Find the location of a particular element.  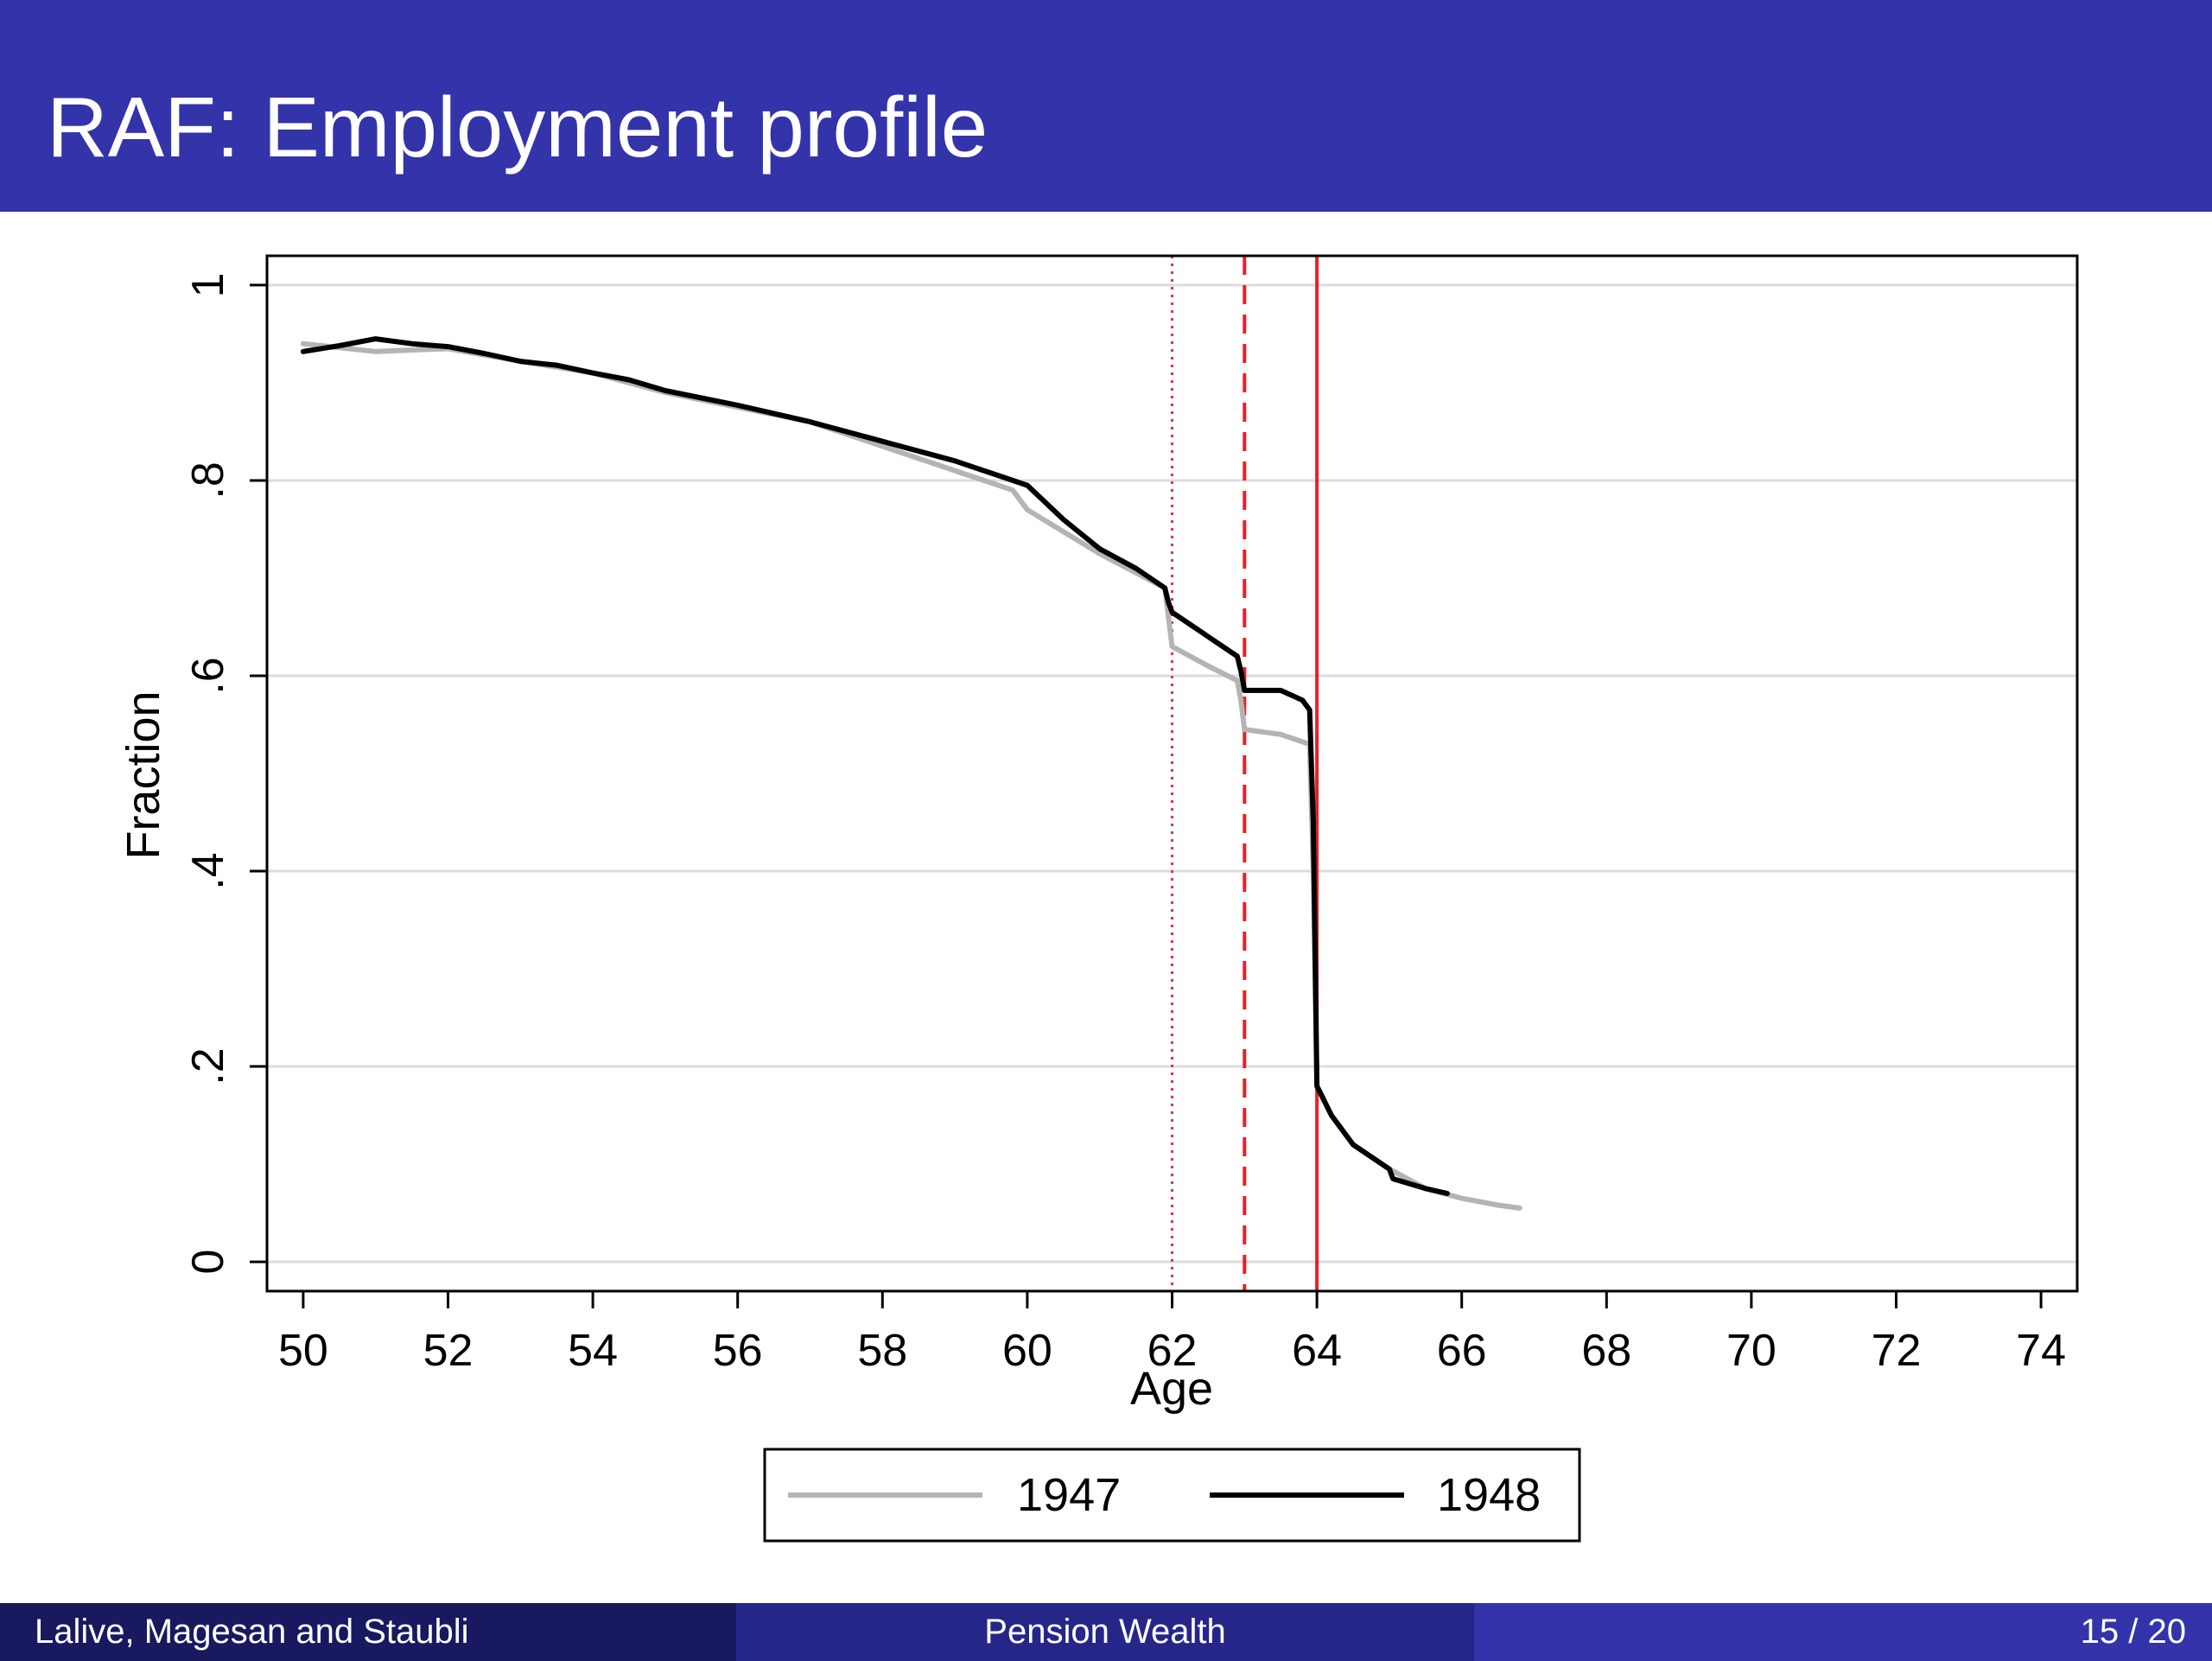

x-tick-label: 66 is located at coordinates (1462, 1351).